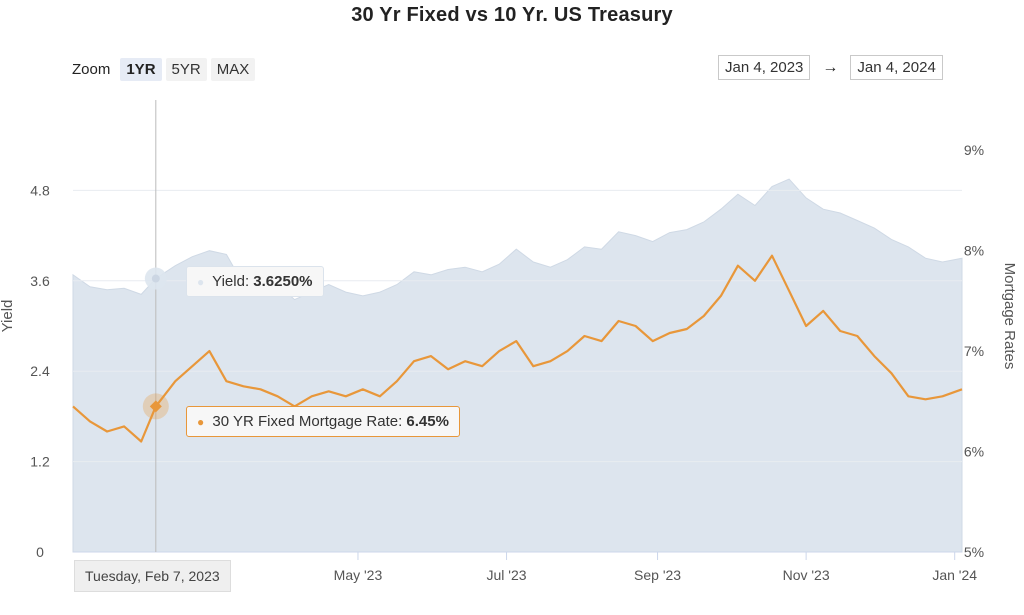  I want to click on range-end-input: Jan 4, 2024, so click(896, 67).